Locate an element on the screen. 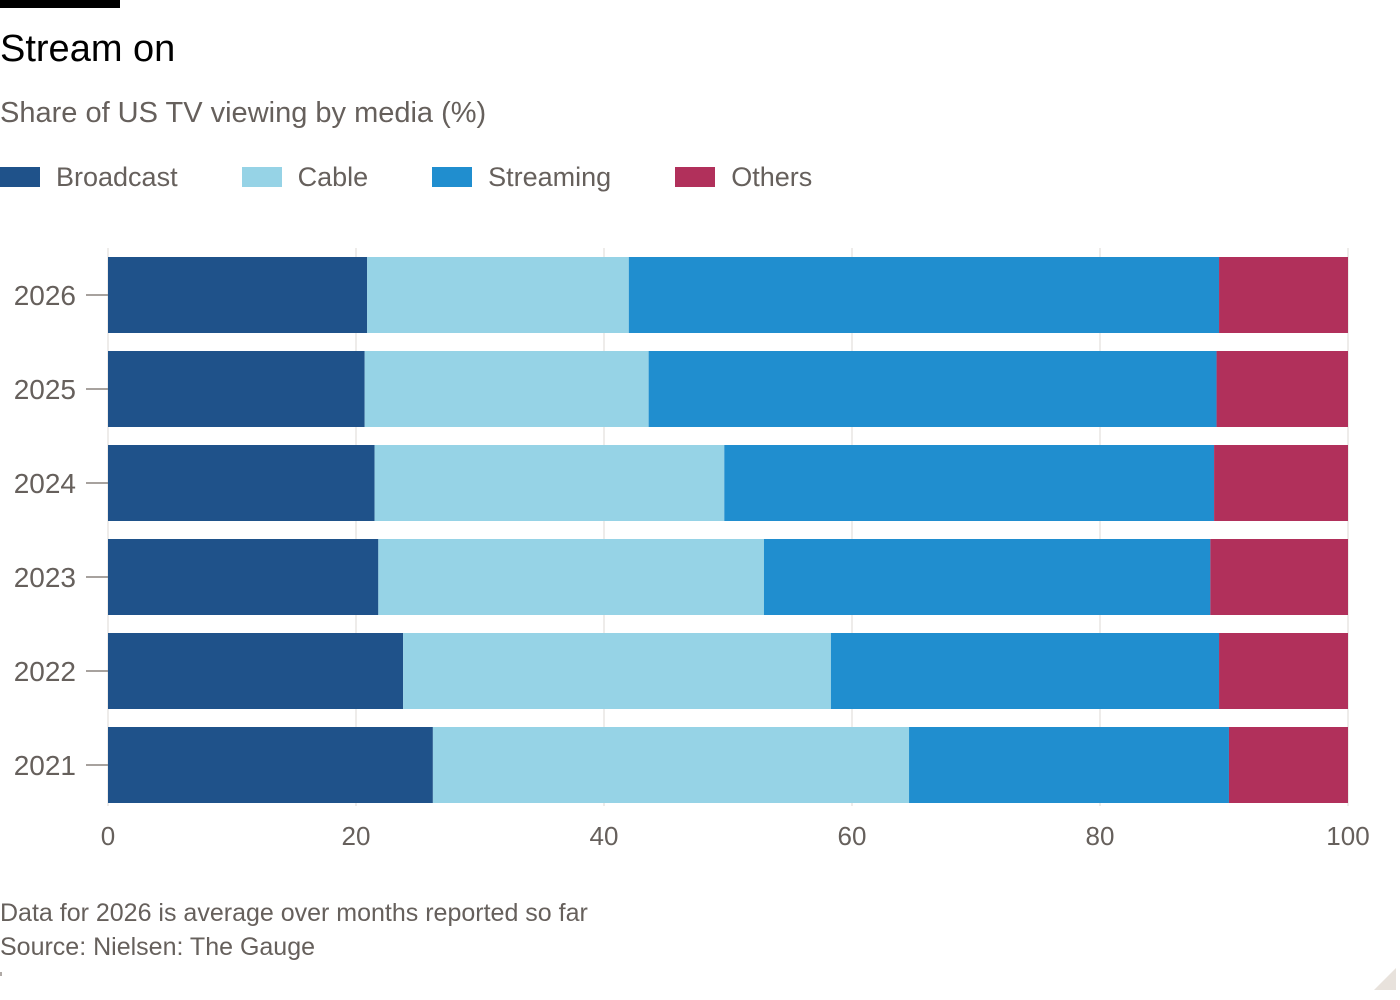  bar-others-2023 is located at coordinates (1279, 577).